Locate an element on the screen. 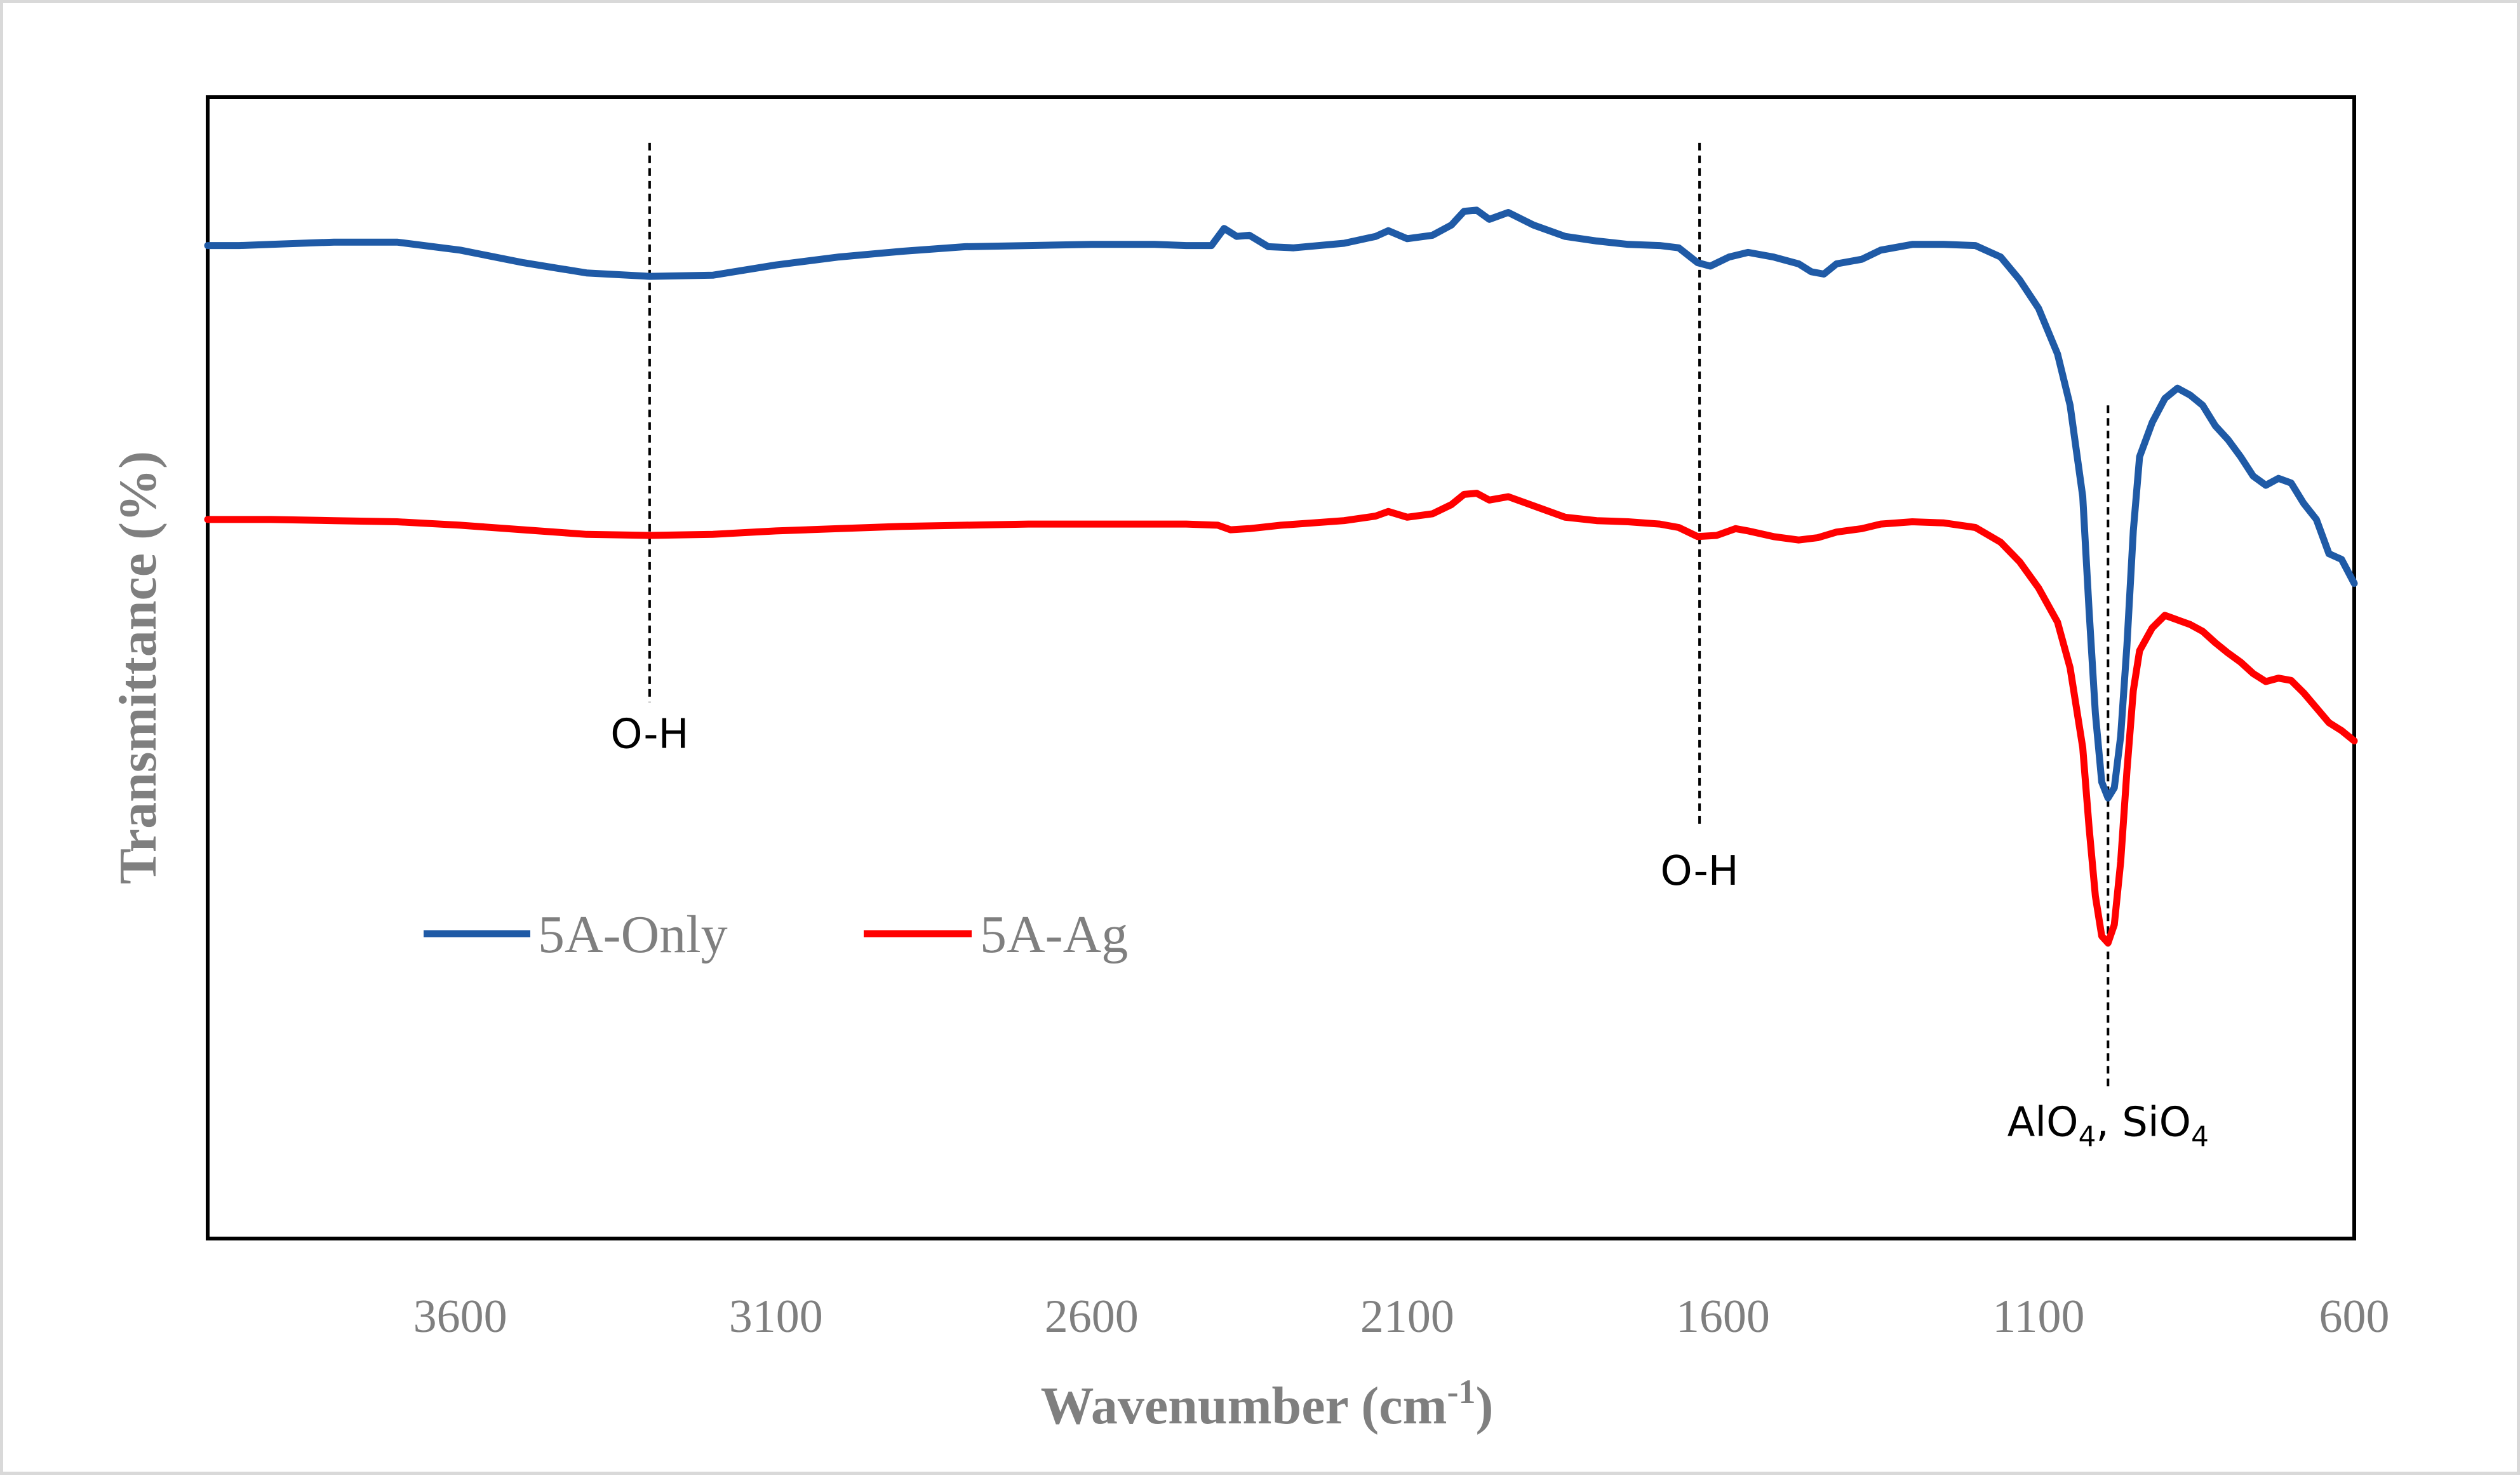  x-tick-label: 1600 is located at coordinates (1723, 1317).